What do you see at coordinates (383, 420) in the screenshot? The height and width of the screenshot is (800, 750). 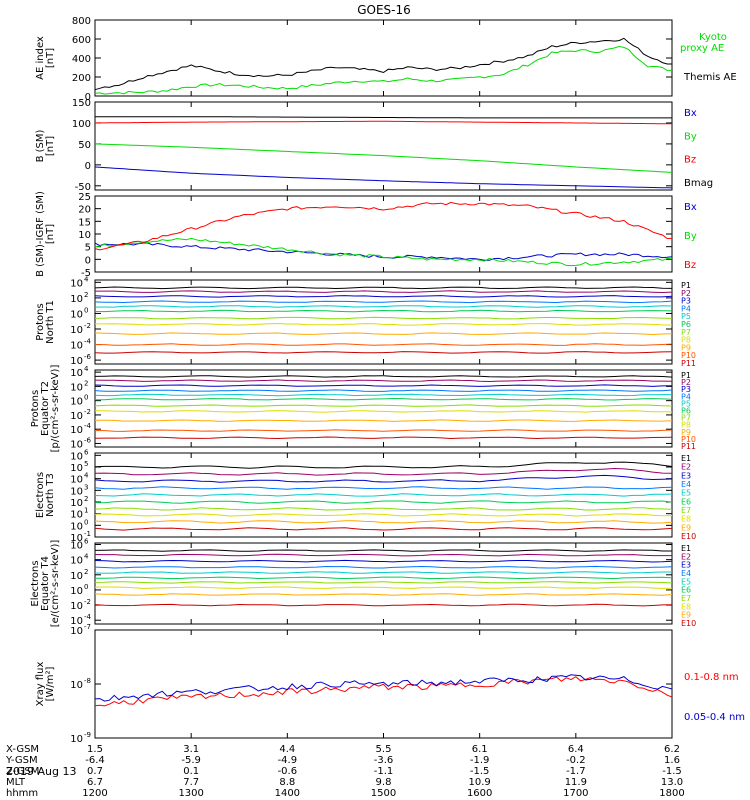 I see `channel-line-p9` at bounding box center [383, 420].